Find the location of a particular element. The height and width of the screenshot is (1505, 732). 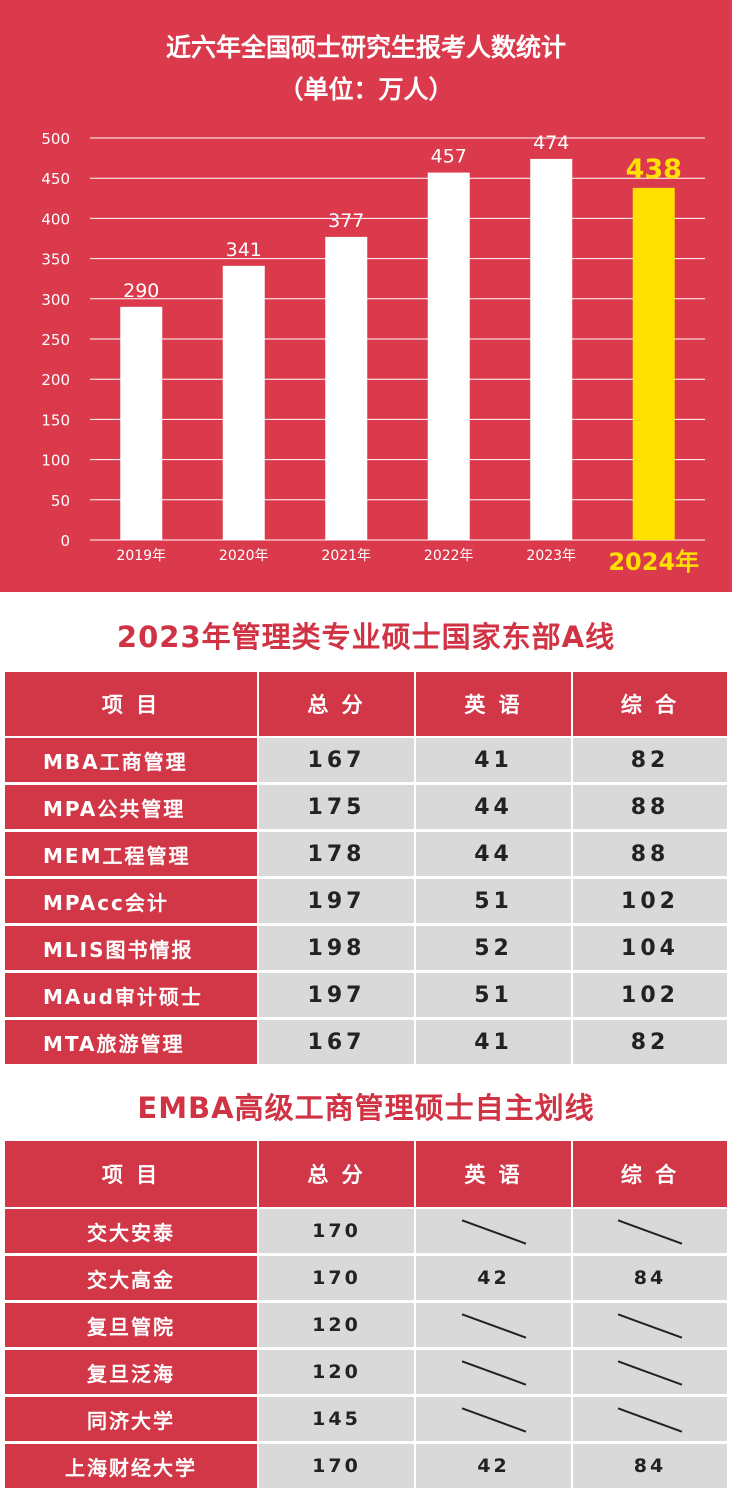

row-label: MEM工程管理 is located at coordinates (132, 855).